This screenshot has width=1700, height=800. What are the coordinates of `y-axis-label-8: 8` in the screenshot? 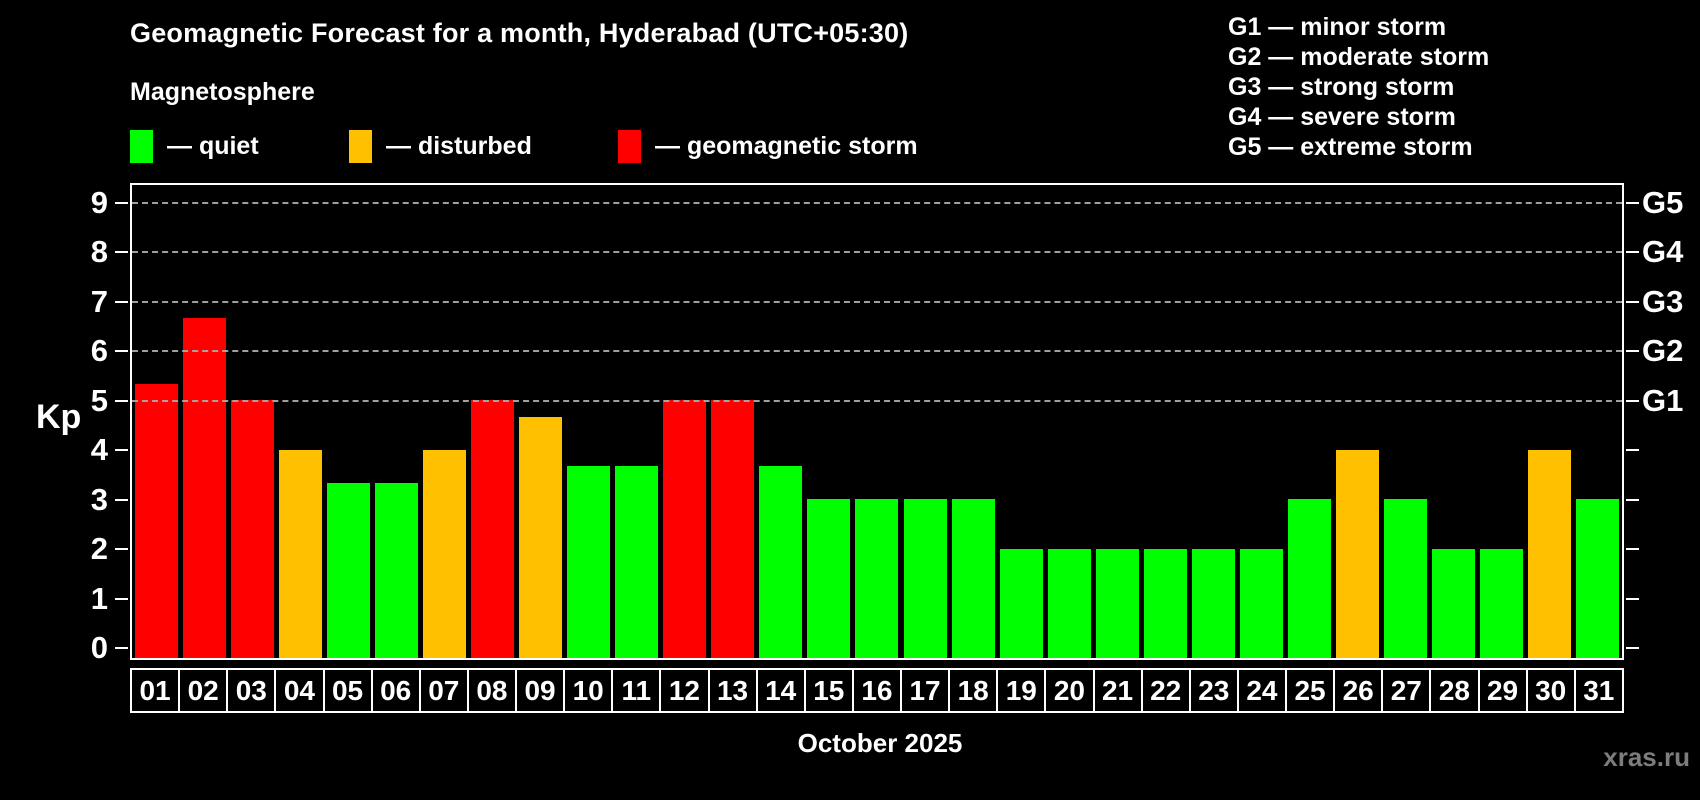 It's located at (99, 251).